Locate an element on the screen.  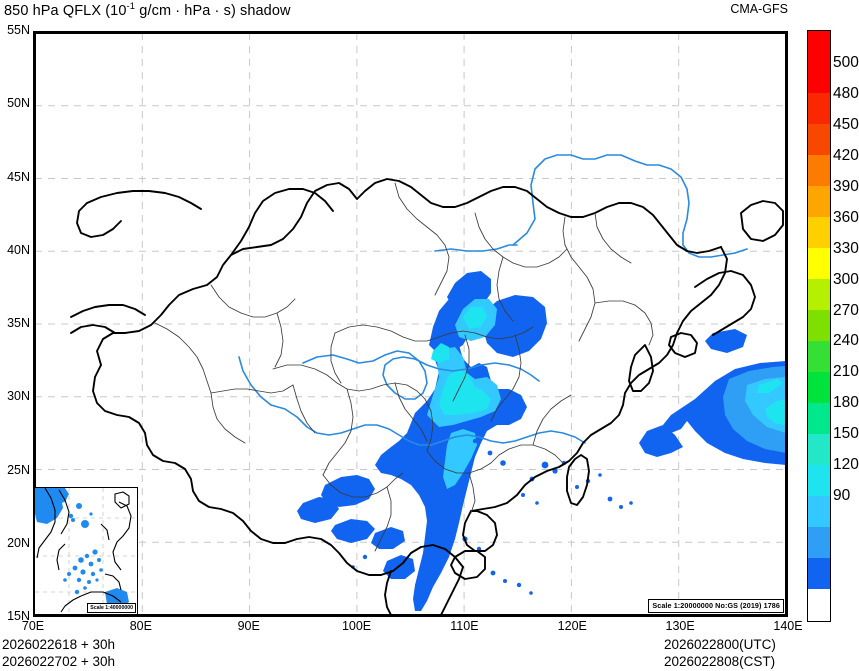
flux-patch-south-china-lobe-w4 is located at coordinates (388, 538).